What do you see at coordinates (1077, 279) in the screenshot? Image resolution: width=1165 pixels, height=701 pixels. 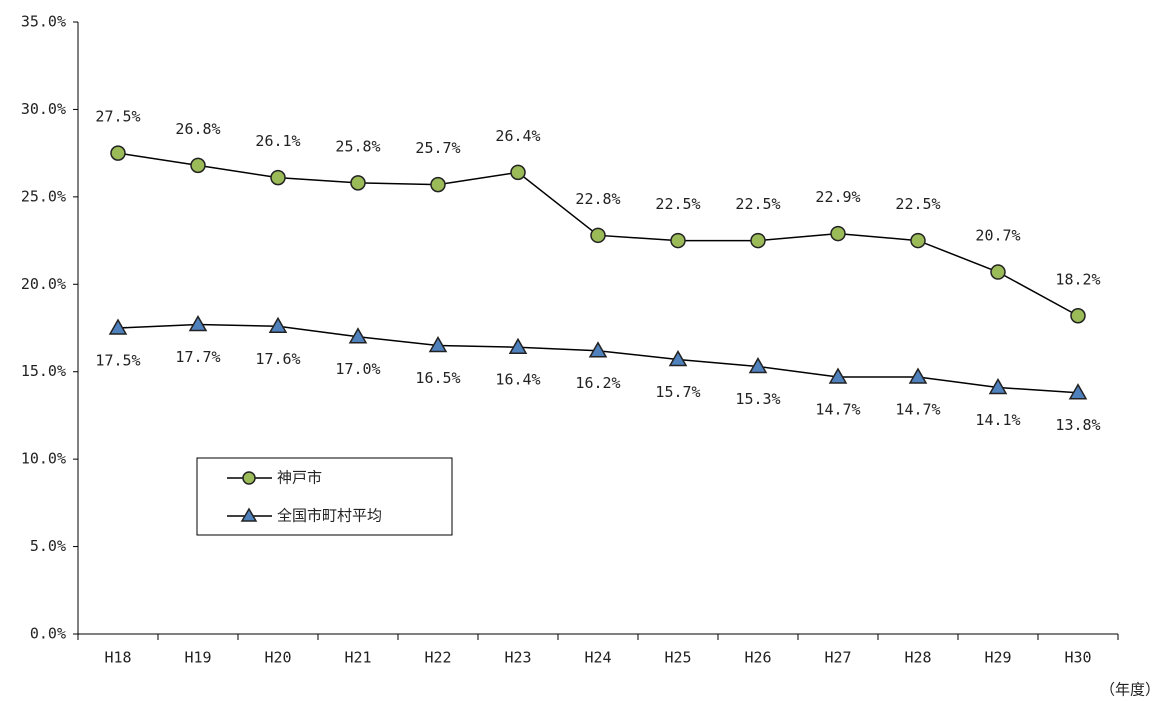 I see `data-label: 18.2%` at bounding box center [1077, 279].